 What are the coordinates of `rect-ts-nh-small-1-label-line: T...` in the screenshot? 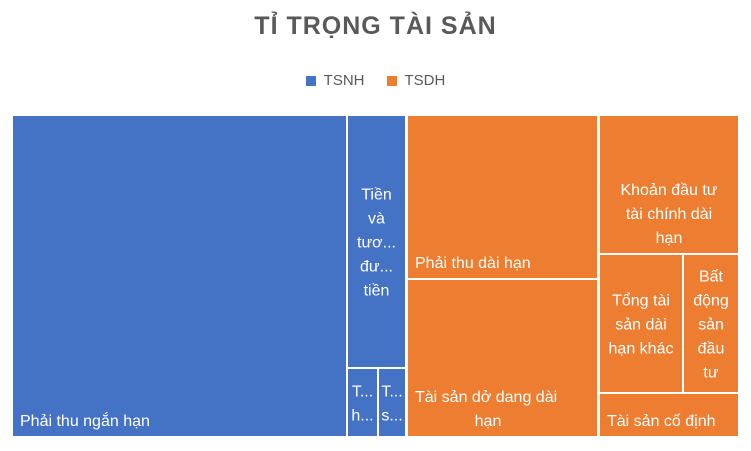 It's located at (362, 392).